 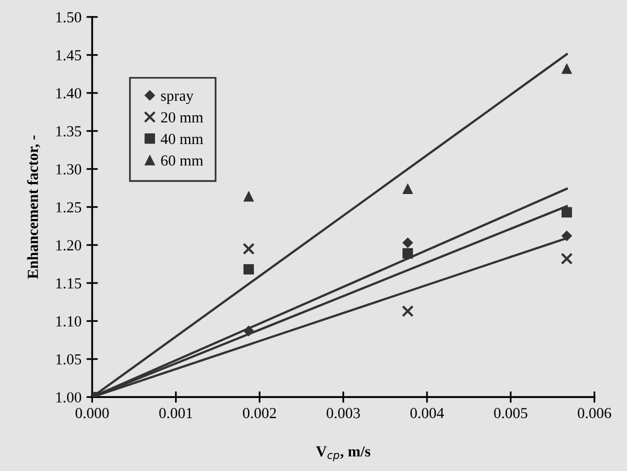 What do you see at coordinates (595, 413) in the screenshot?
I see `x-tick-label: 0.006` at bounding box center [595, 413].